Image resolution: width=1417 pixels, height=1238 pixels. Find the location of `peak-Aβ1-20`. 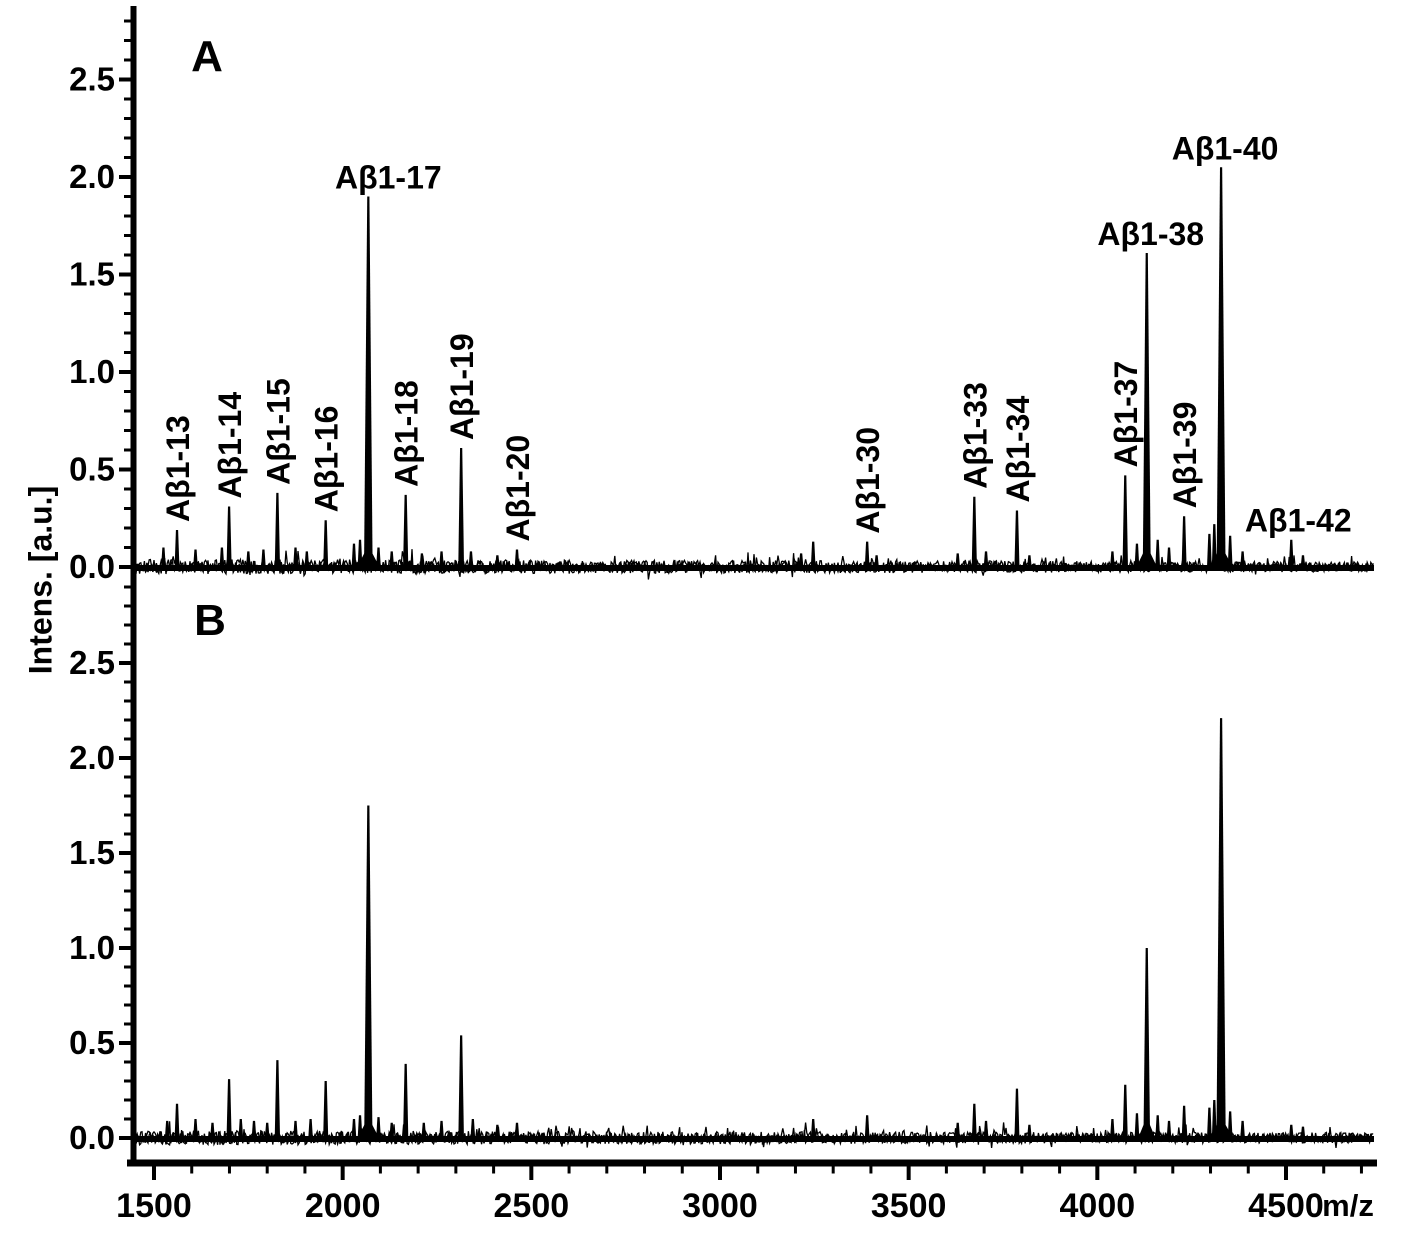

peak-Aβ1-20 is located at coordinates (517, 558).